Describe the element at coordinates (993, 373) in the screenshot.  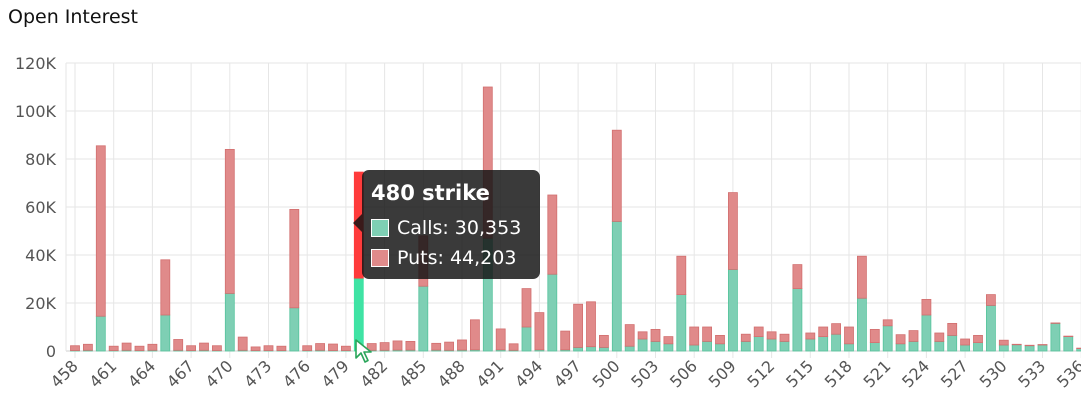
I see `x-tick-label: 530` at that location.